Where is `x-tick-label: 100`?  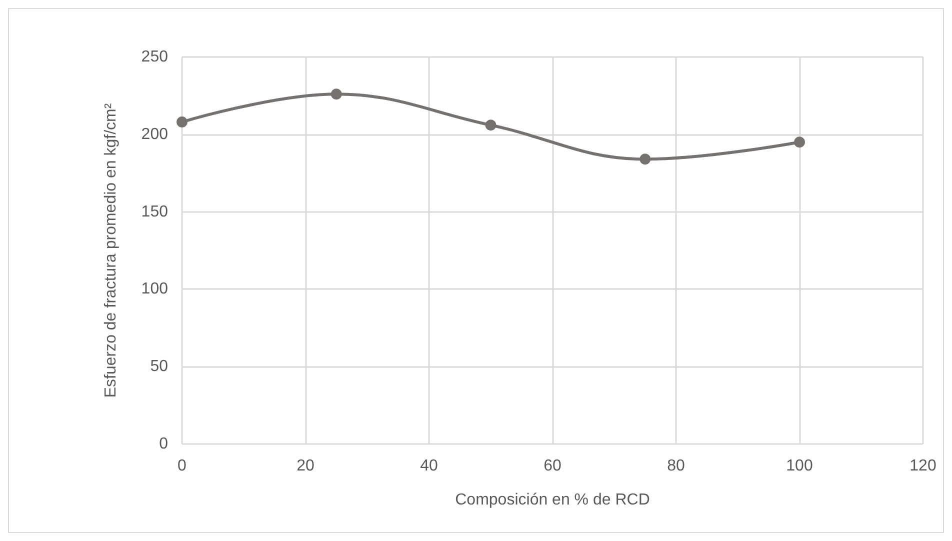 x-tick-label: 100 is located at coordinates (799, 466).